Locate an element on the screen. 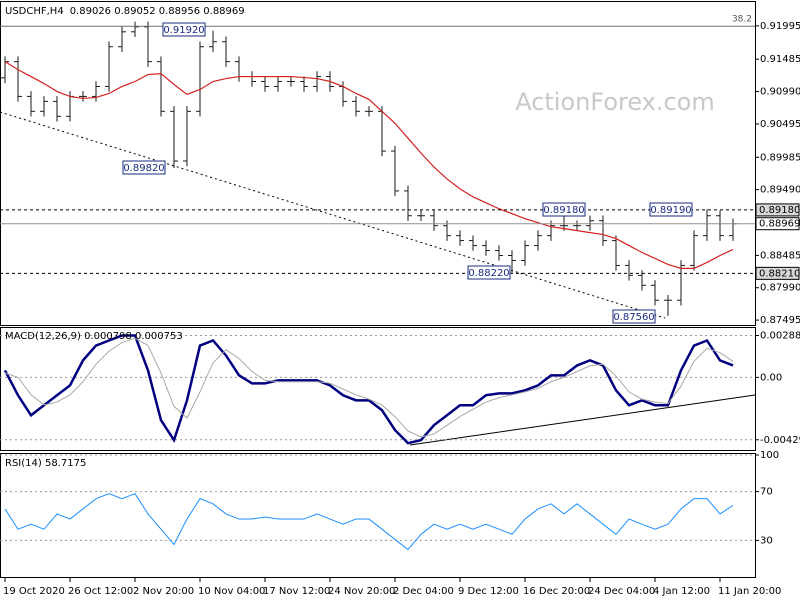 This screenshot has height=600, width=800. y-tick-label: 0.00288 is located at coordinates (780, 336).